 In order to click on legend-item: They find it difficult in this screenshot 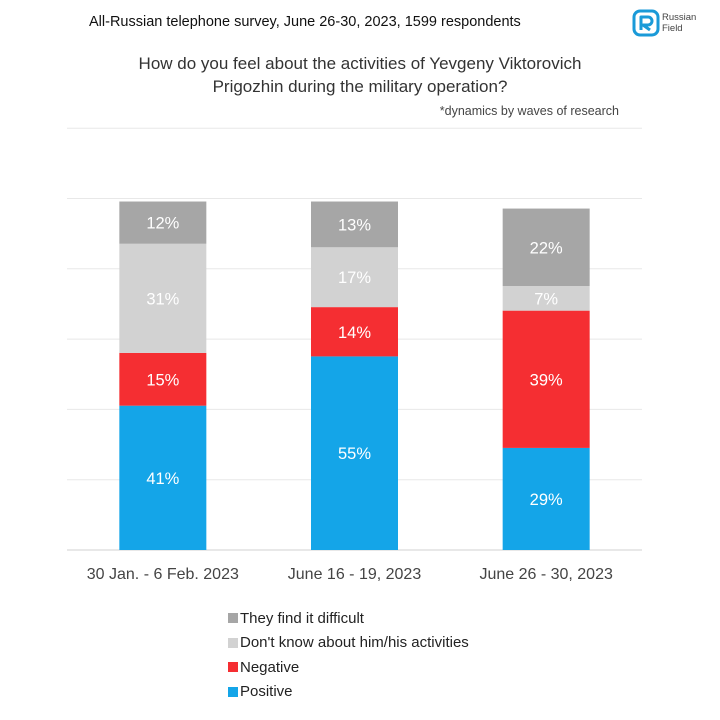, I will do `click(348, 618)`.